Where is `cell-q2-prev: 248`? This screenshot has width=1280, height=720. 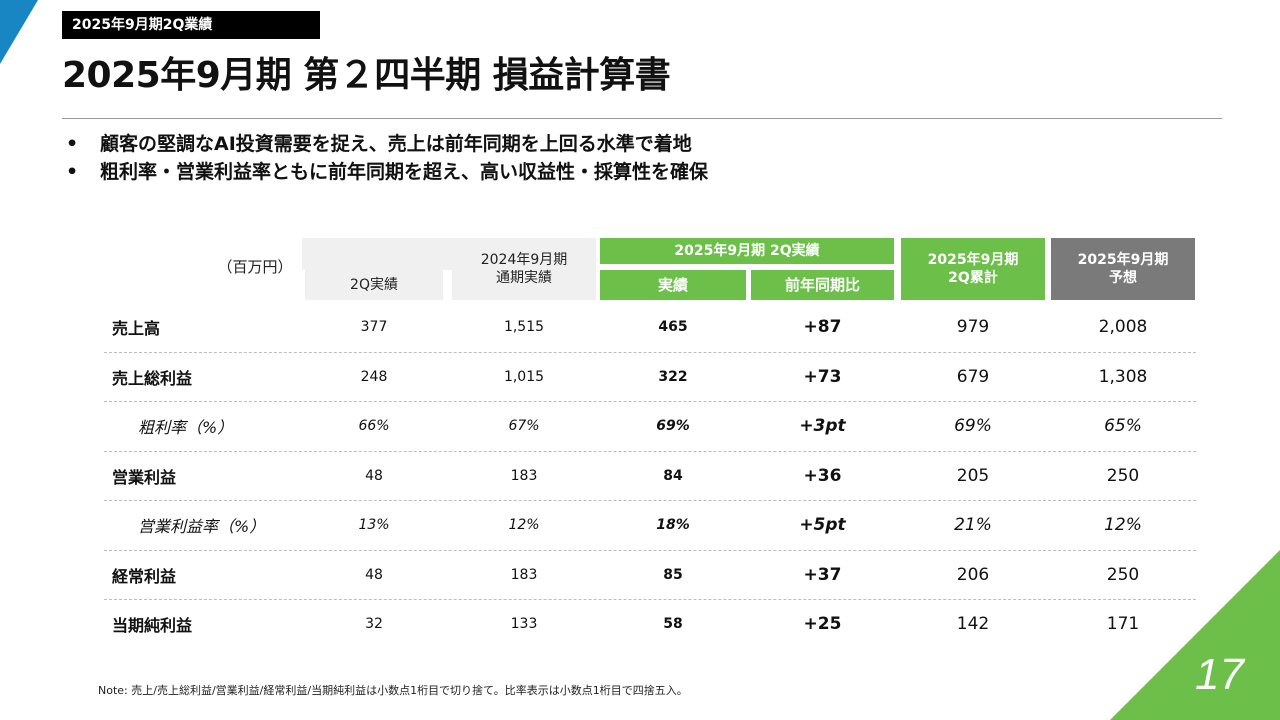 cell-q2-prev: 248 is located at coordinates (374, 376).